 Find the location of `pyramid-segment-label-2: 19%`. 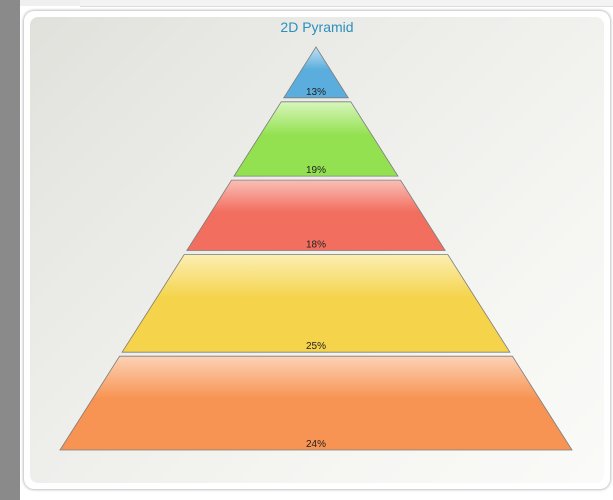

pyramid-segment-label-2: 19% is located at coordinates (316, 170).